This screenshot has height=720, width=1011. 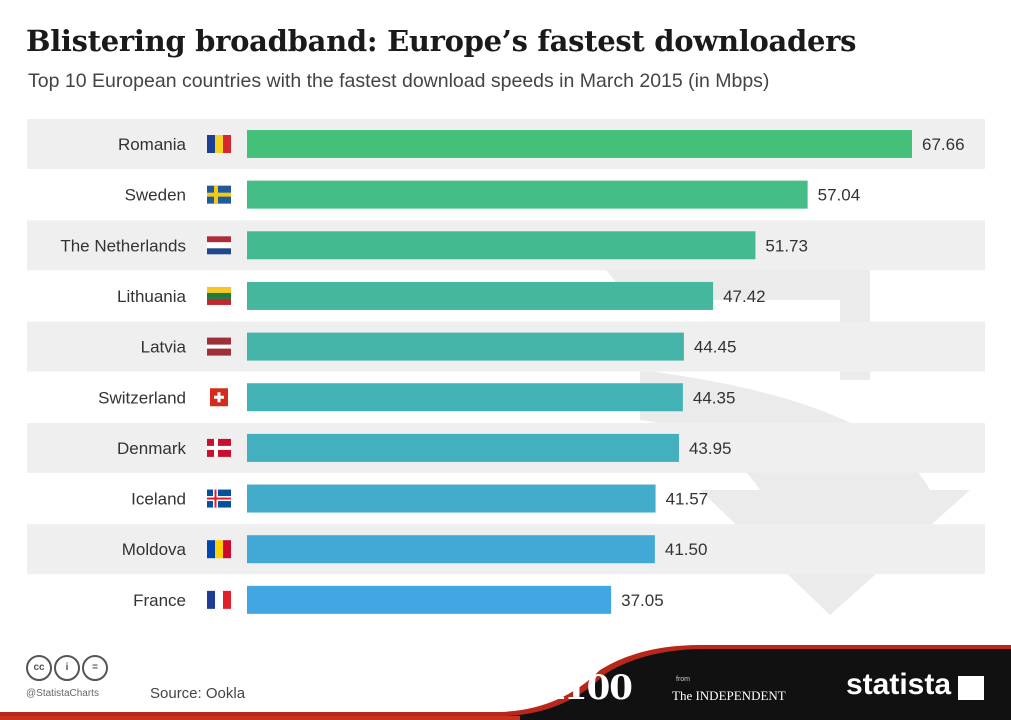 I want to click on value-label: 57.04, so click(x=839, y=195).